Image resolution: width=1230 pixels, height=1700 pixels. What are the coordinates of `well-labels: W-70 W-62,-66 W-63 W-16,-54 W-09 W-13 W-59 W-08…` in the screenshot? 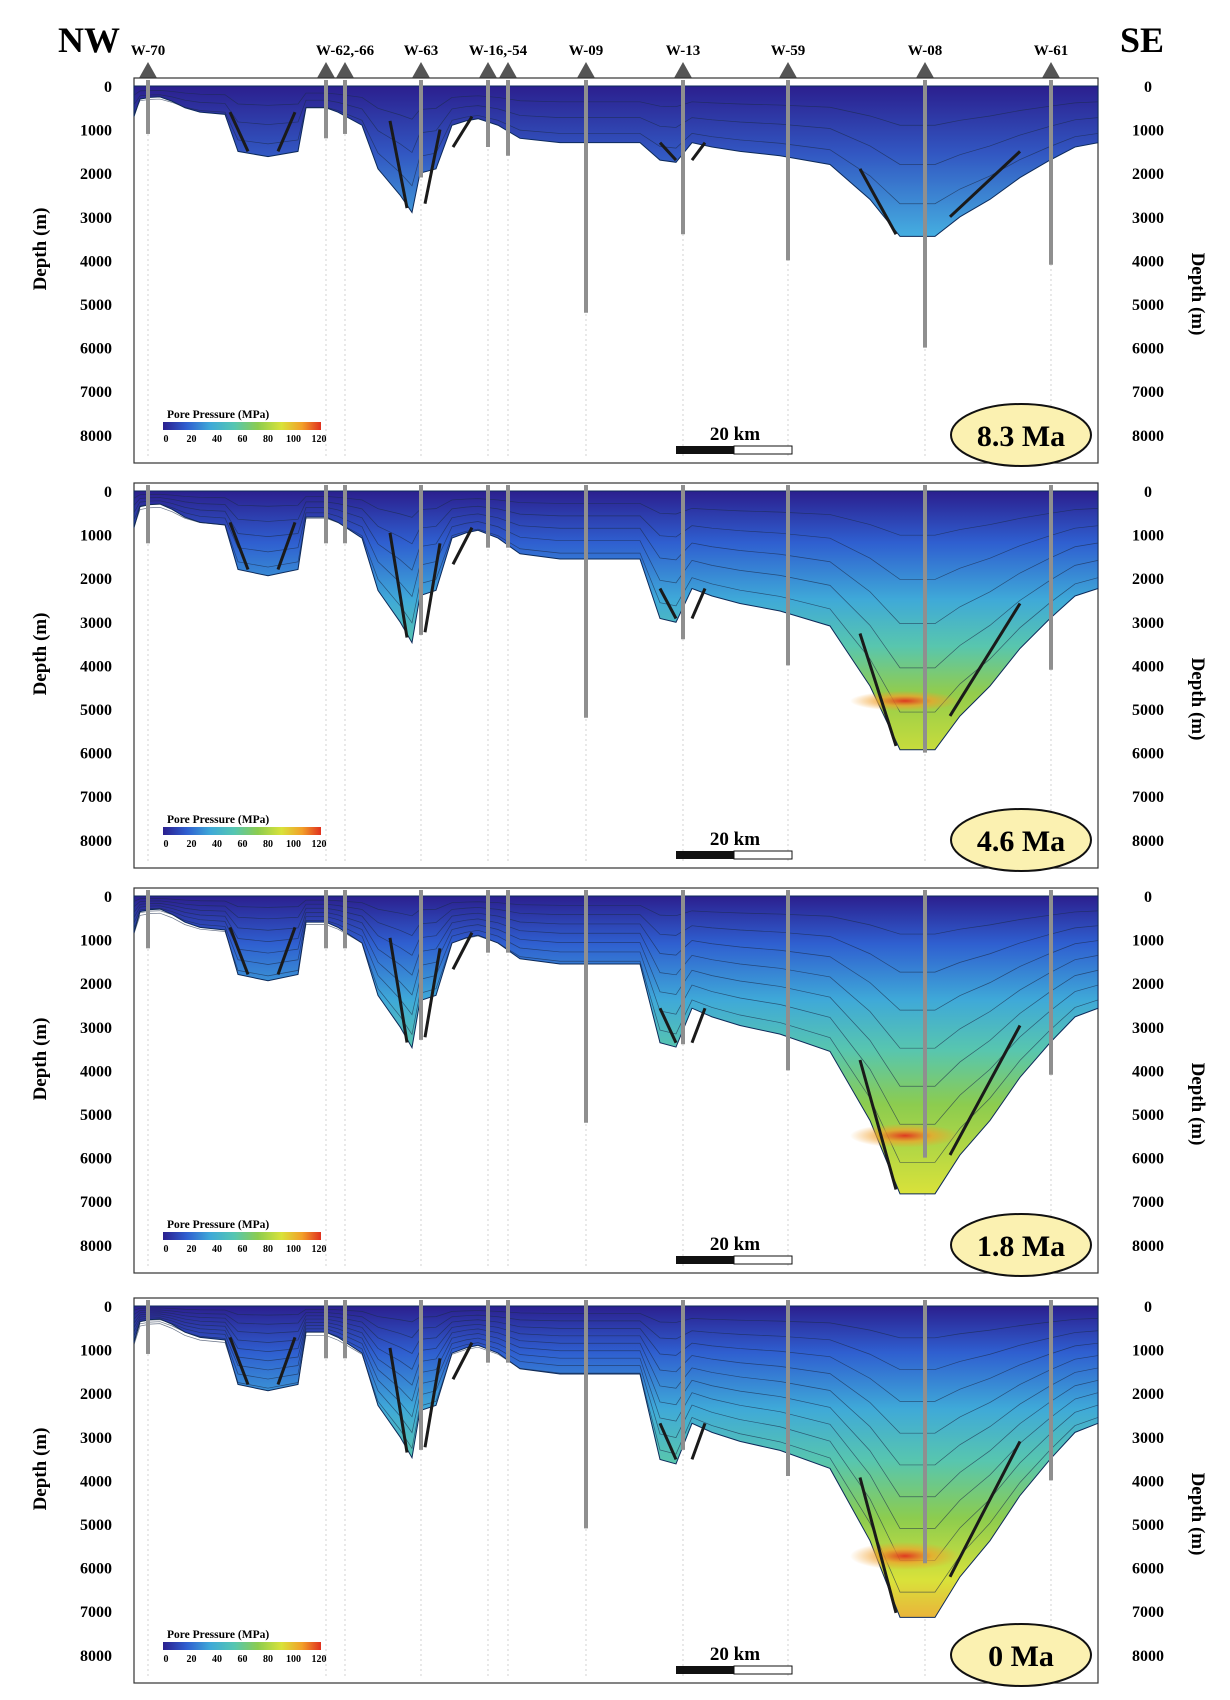 It's located at (599, 60).